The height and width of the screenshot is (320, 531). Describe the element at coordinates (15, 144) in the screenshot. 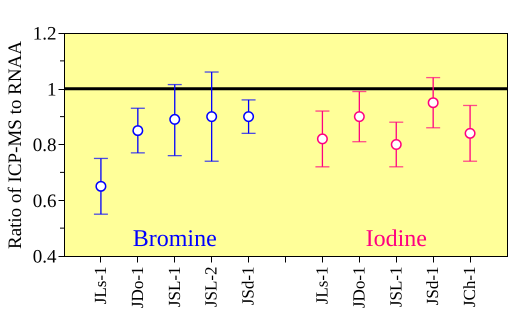

I see `y-axis-title: Ratio of ICP-MS to RNAA` at that location.